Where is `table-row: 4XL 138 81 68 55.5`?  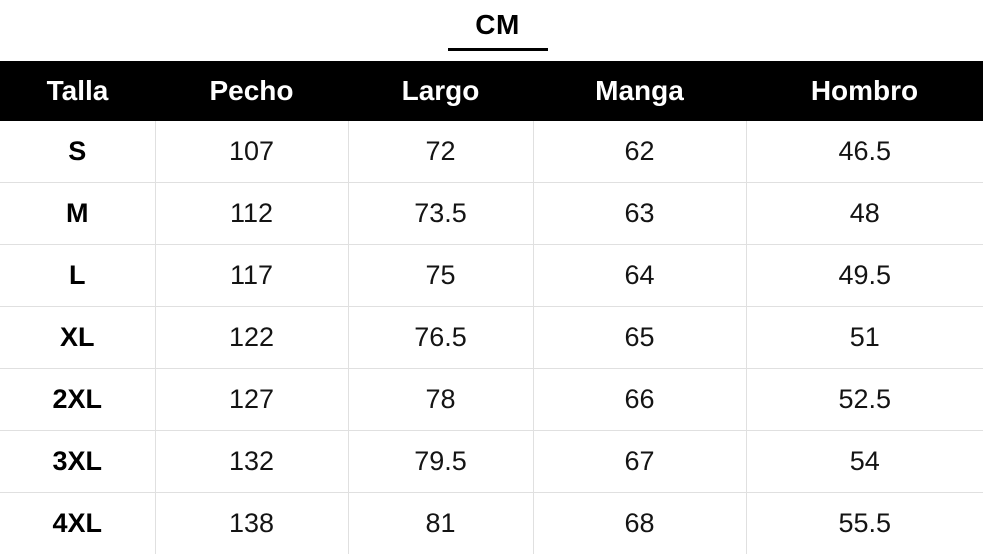
table-row: 4XL 138 81 68 55.5 is located at coordinates (491, 523).